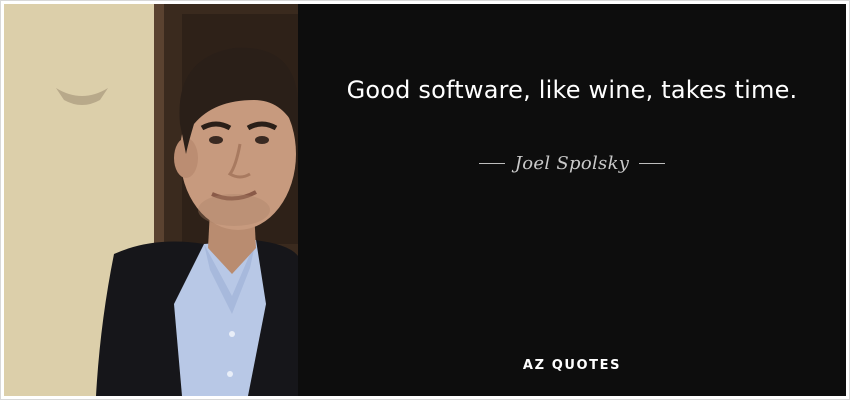 The height and width of the screenshot is (400, 850). Describe the element at coordinates (491, 163) in the screenshot. I see `left-dash` at that location.